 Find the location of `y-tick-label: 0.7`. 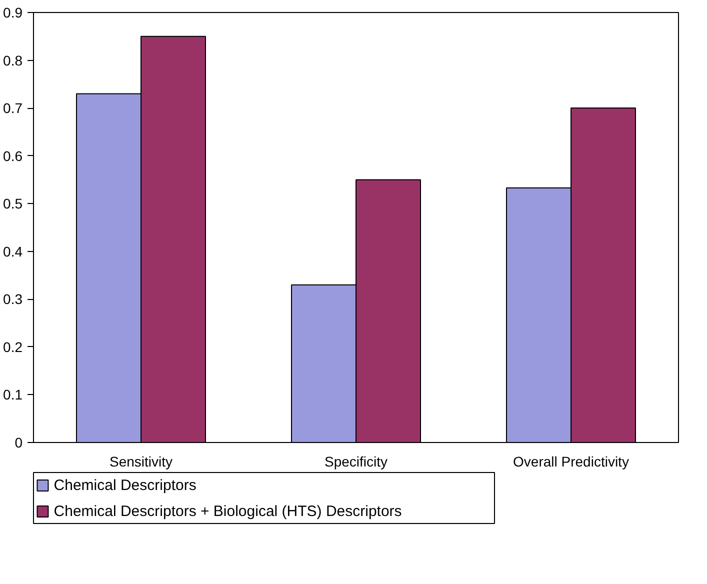

y-tick-label: 0.7 is located at coordinates (13, 108).